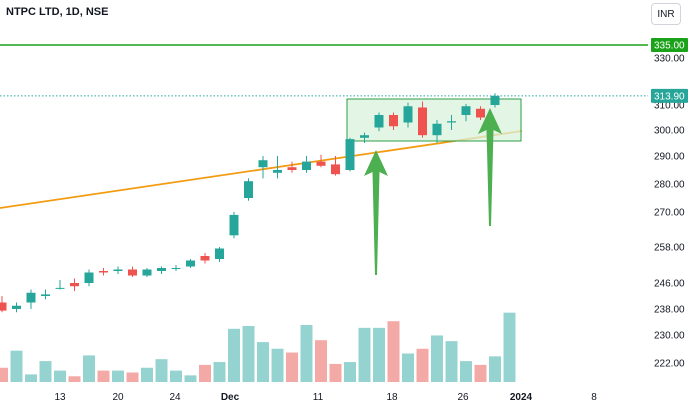 The height and width of the screenshot is (407, 690). I want to click on currency-button: INR, so click(666, 14).